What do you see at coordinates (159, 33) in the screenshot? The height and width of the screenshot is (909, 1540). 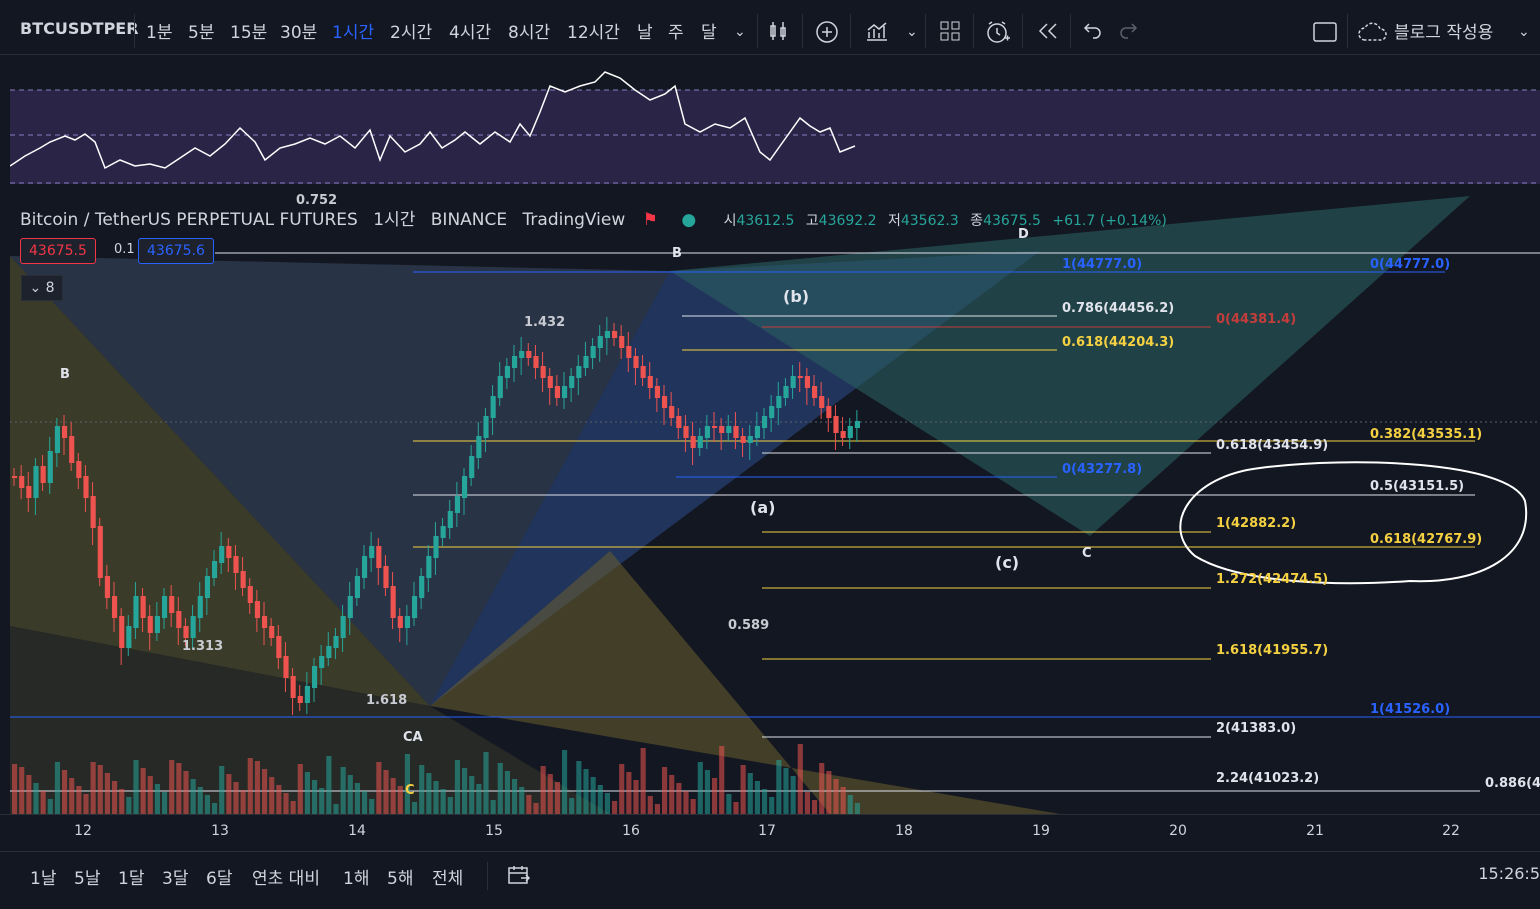 I see `interval-1m: 1분` at bounding box center [159, 33].